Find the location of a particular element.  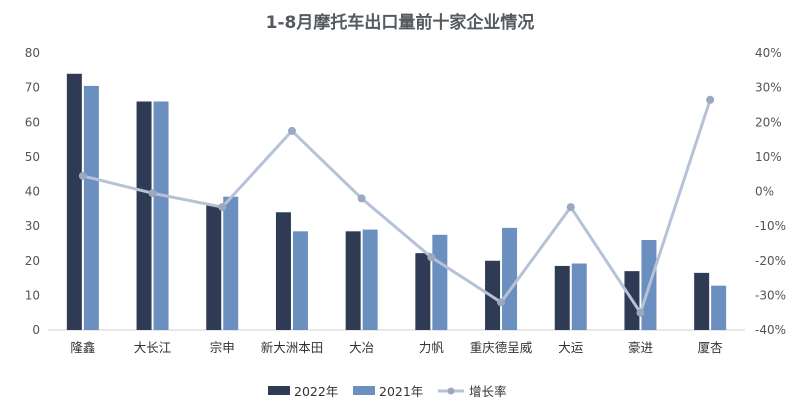

x-category-label: 大冶 is located at coordinates (361, 347).